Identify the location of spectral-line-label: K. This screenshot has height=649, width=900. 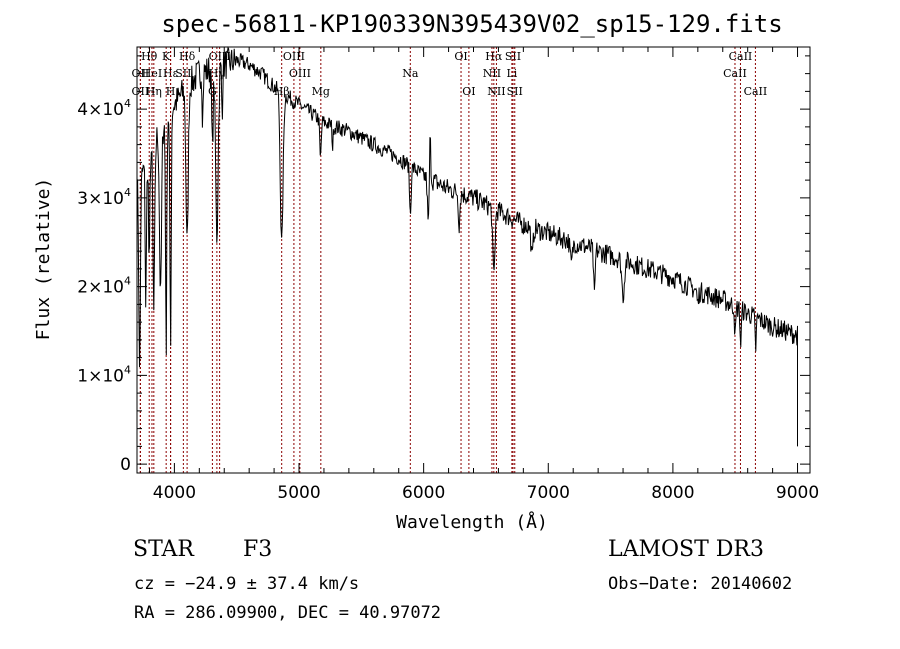
(166, 56).